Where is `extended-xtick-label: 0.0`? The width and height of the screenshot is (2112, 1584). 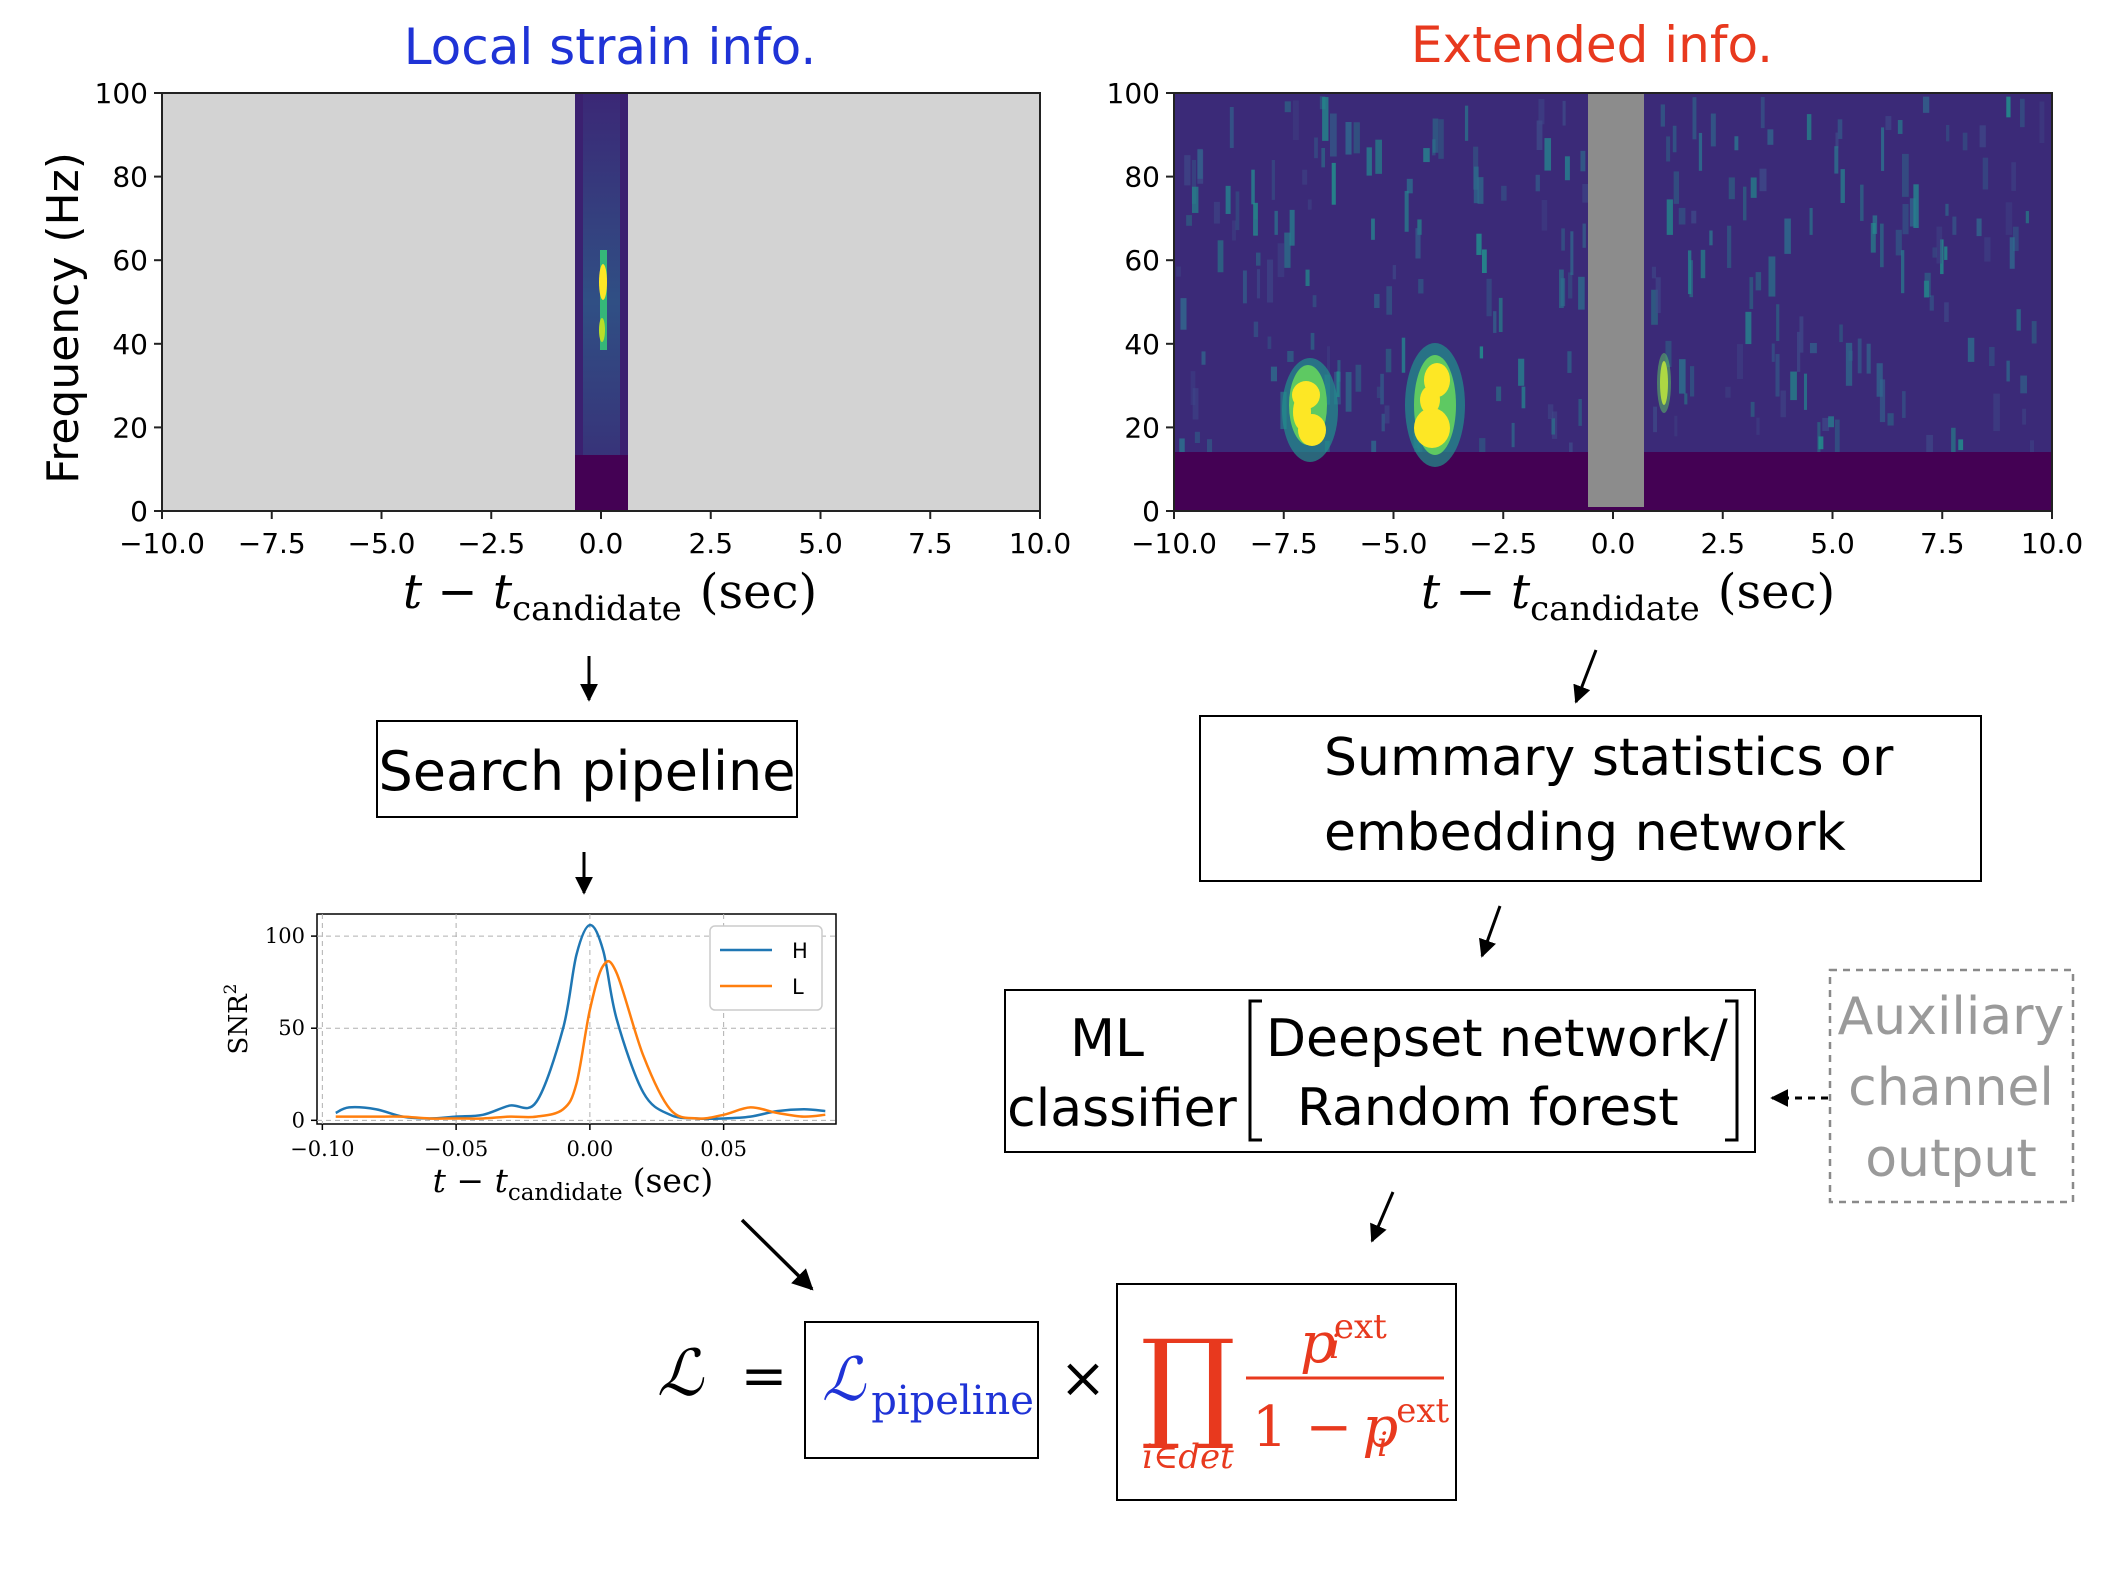
extended-xtick-label: 0.0 is located at coordinates (1613, 543).